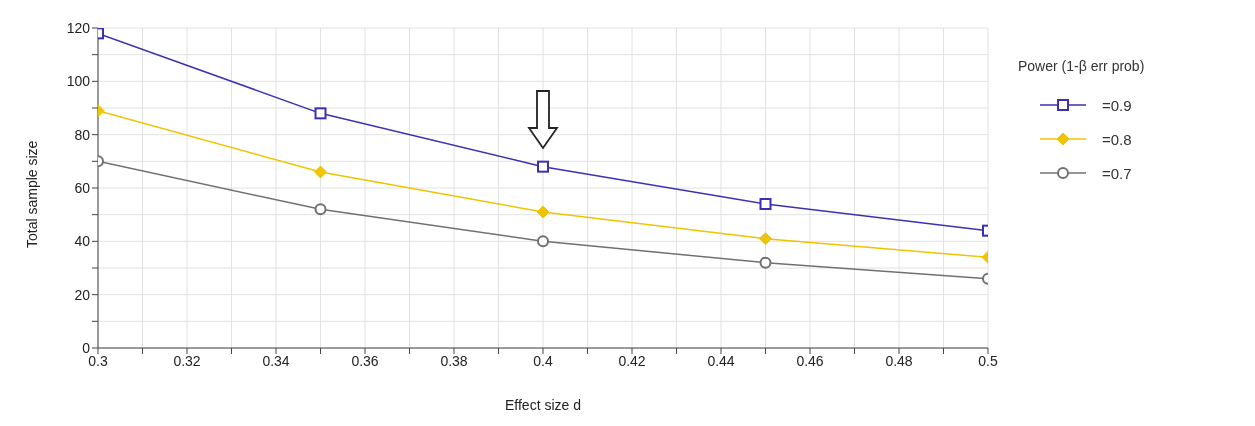 This screenshot has width=1255, height=426. Describe the element at coordinates (78, 81) in the screenshot. I see `y-tick-label: 100` at that location.